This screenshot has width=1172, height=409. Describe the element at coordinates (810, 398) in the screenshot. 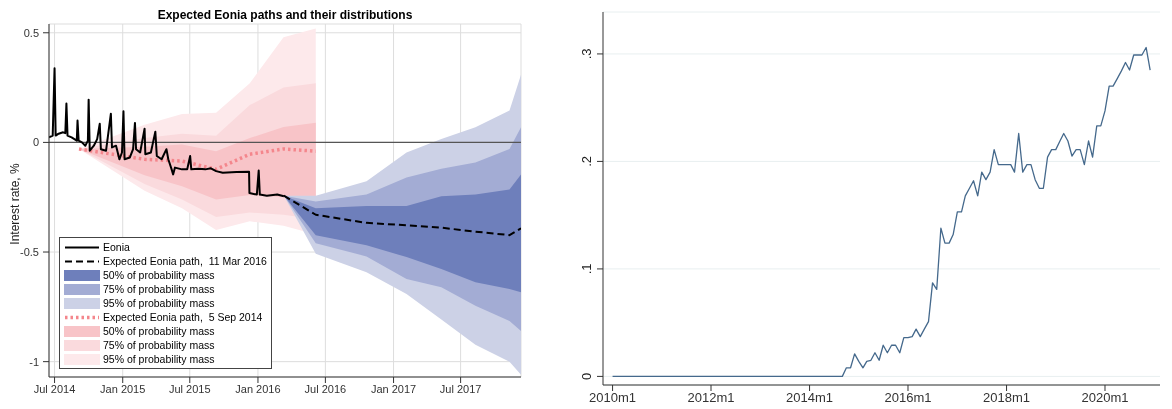

I see `x-tick-label: 2014m1` at that location.